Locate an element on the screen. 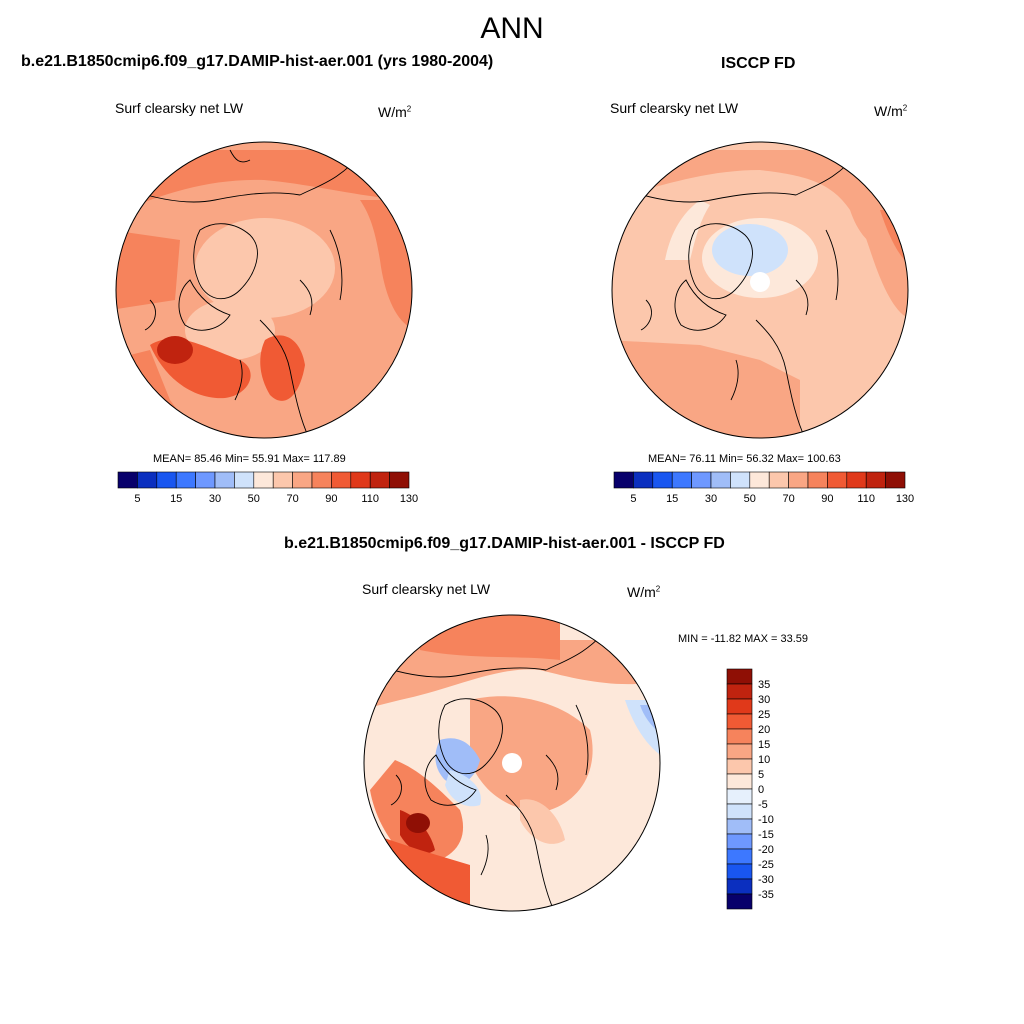 Image resolution: width=1024 pixels, height=1024 pixels. diff-stats: MIN = -11.82 MAX = 33.59 is located at coordinates (743, 639).